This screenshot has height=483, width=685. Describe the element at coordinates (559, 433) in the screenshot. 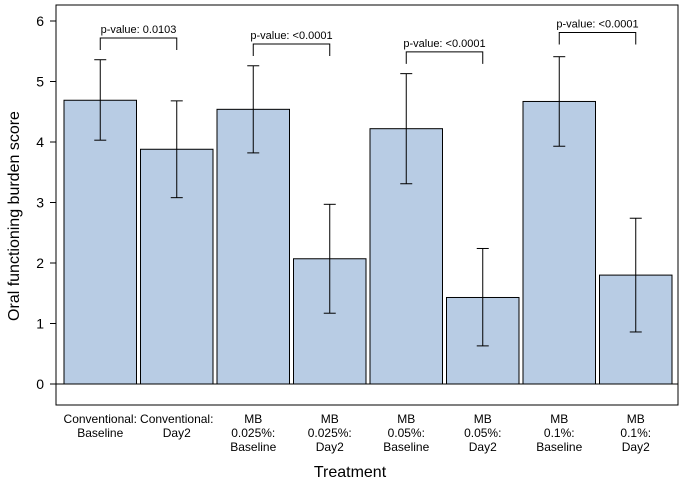

I see `category-label-7-line-2: 0.1%:` at that location.